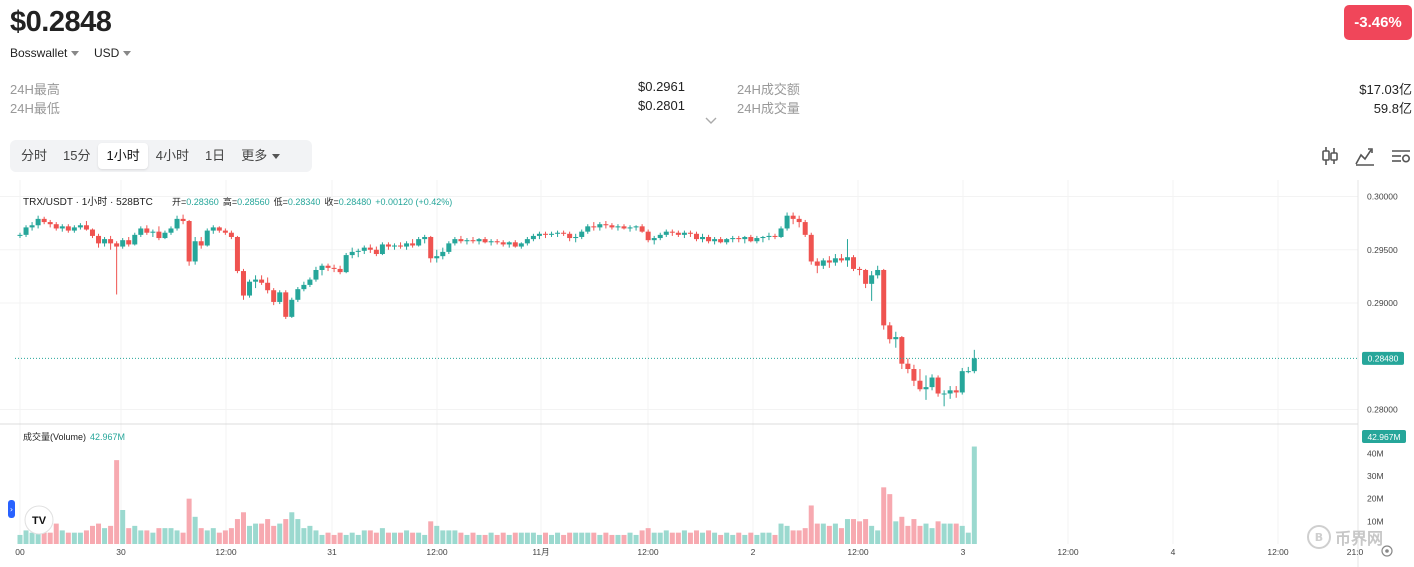  What do you see at coordinates (253, 202) in the screenshot?
I see `legend-high: 0.28560` at bounding box center [253, 202].